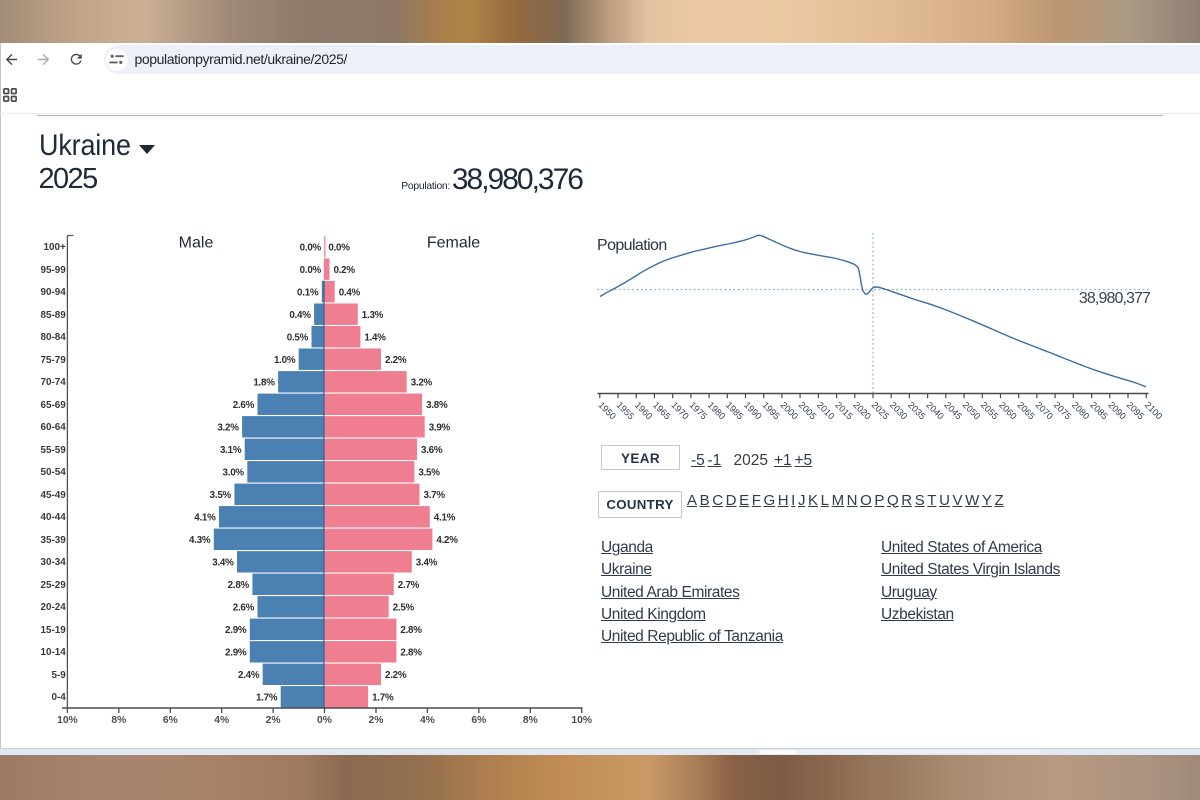 Image resolution: width=1200 pixels, height=800 pixels. I want to click on svg-text: 1990, so click(753, 411).